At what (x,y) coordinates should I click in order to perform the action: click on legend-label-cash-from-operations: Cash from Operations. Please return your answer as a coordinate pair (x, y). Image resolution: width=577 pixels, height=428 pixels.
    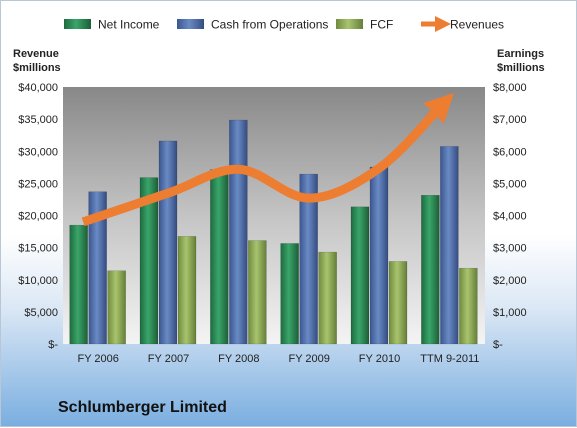
    Looking at the image, I should click on (269, 25).